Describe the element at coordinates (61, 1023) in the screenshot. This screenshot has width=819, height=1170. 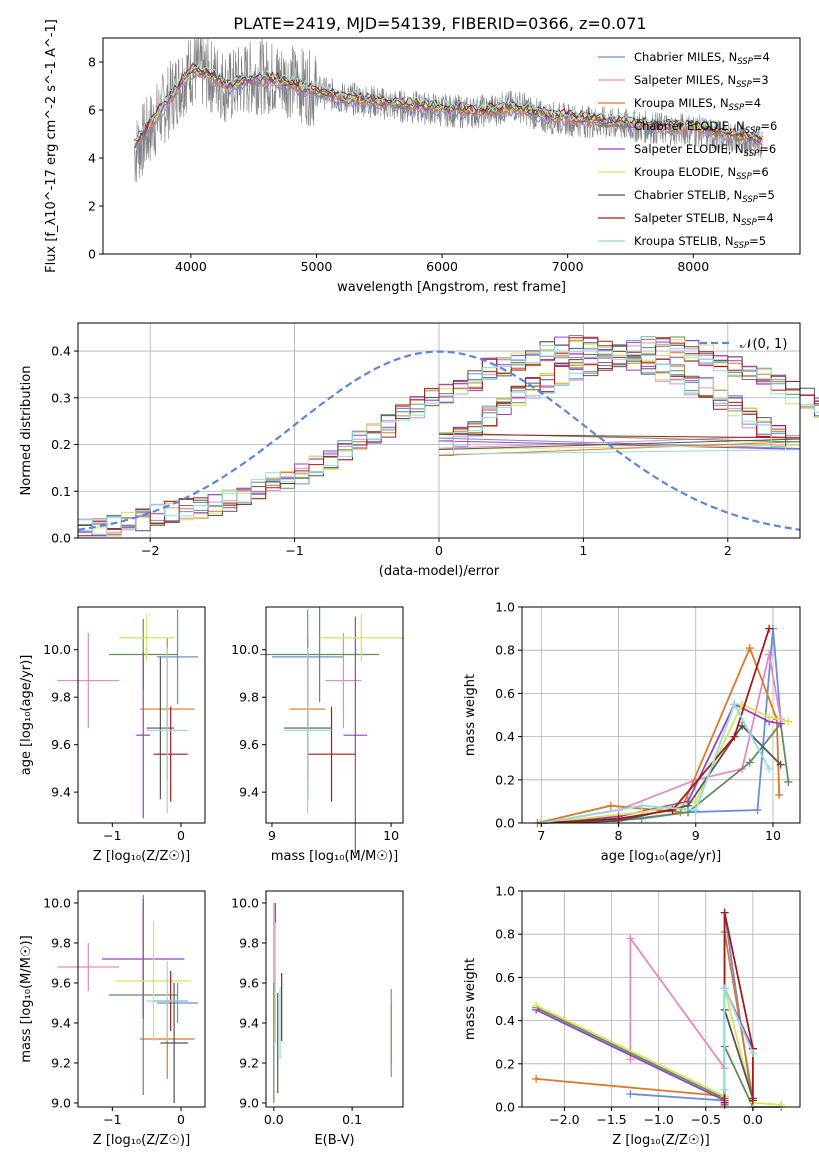
I see `y-tick-label-2: 9.4` at that location.